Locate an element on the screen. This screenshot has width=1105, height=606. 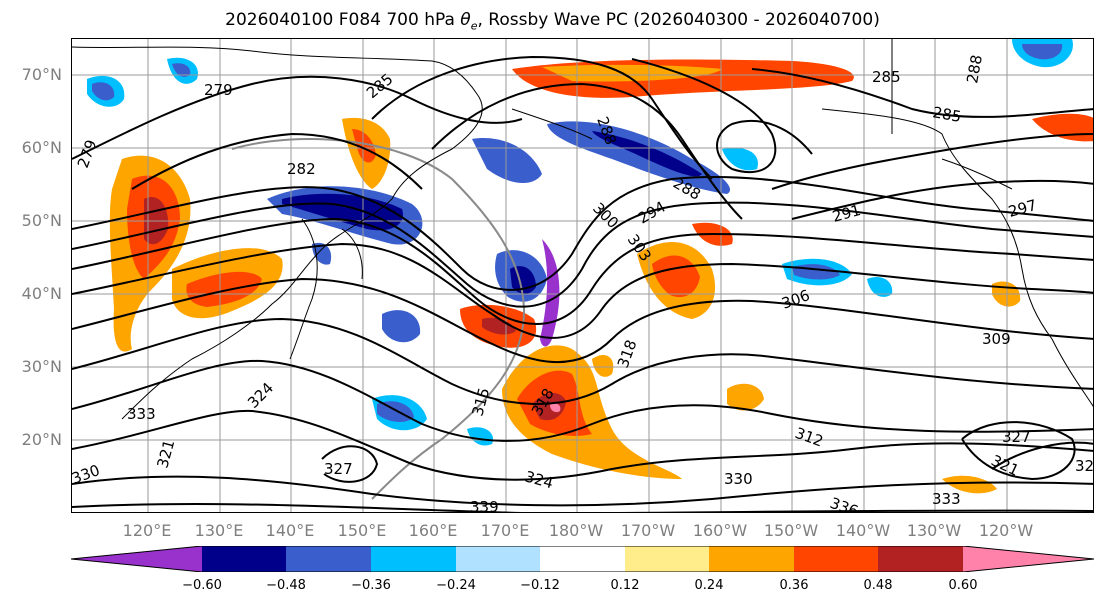
contour-label: 336 is located at coordinates (844, 503).